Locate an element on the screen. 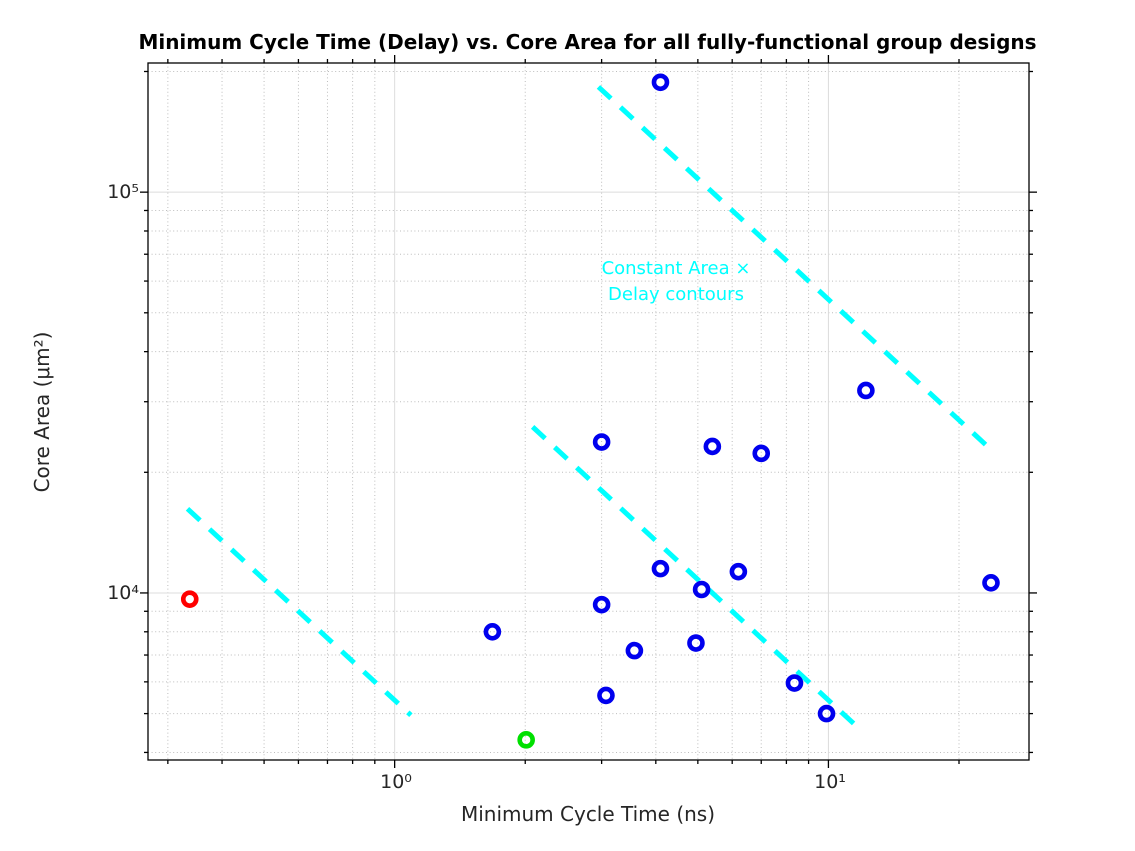 The width and height of the screenshot is (1135, 851). x-tick-label-1e0: 10⁰ is located at coordinates (396, 782).